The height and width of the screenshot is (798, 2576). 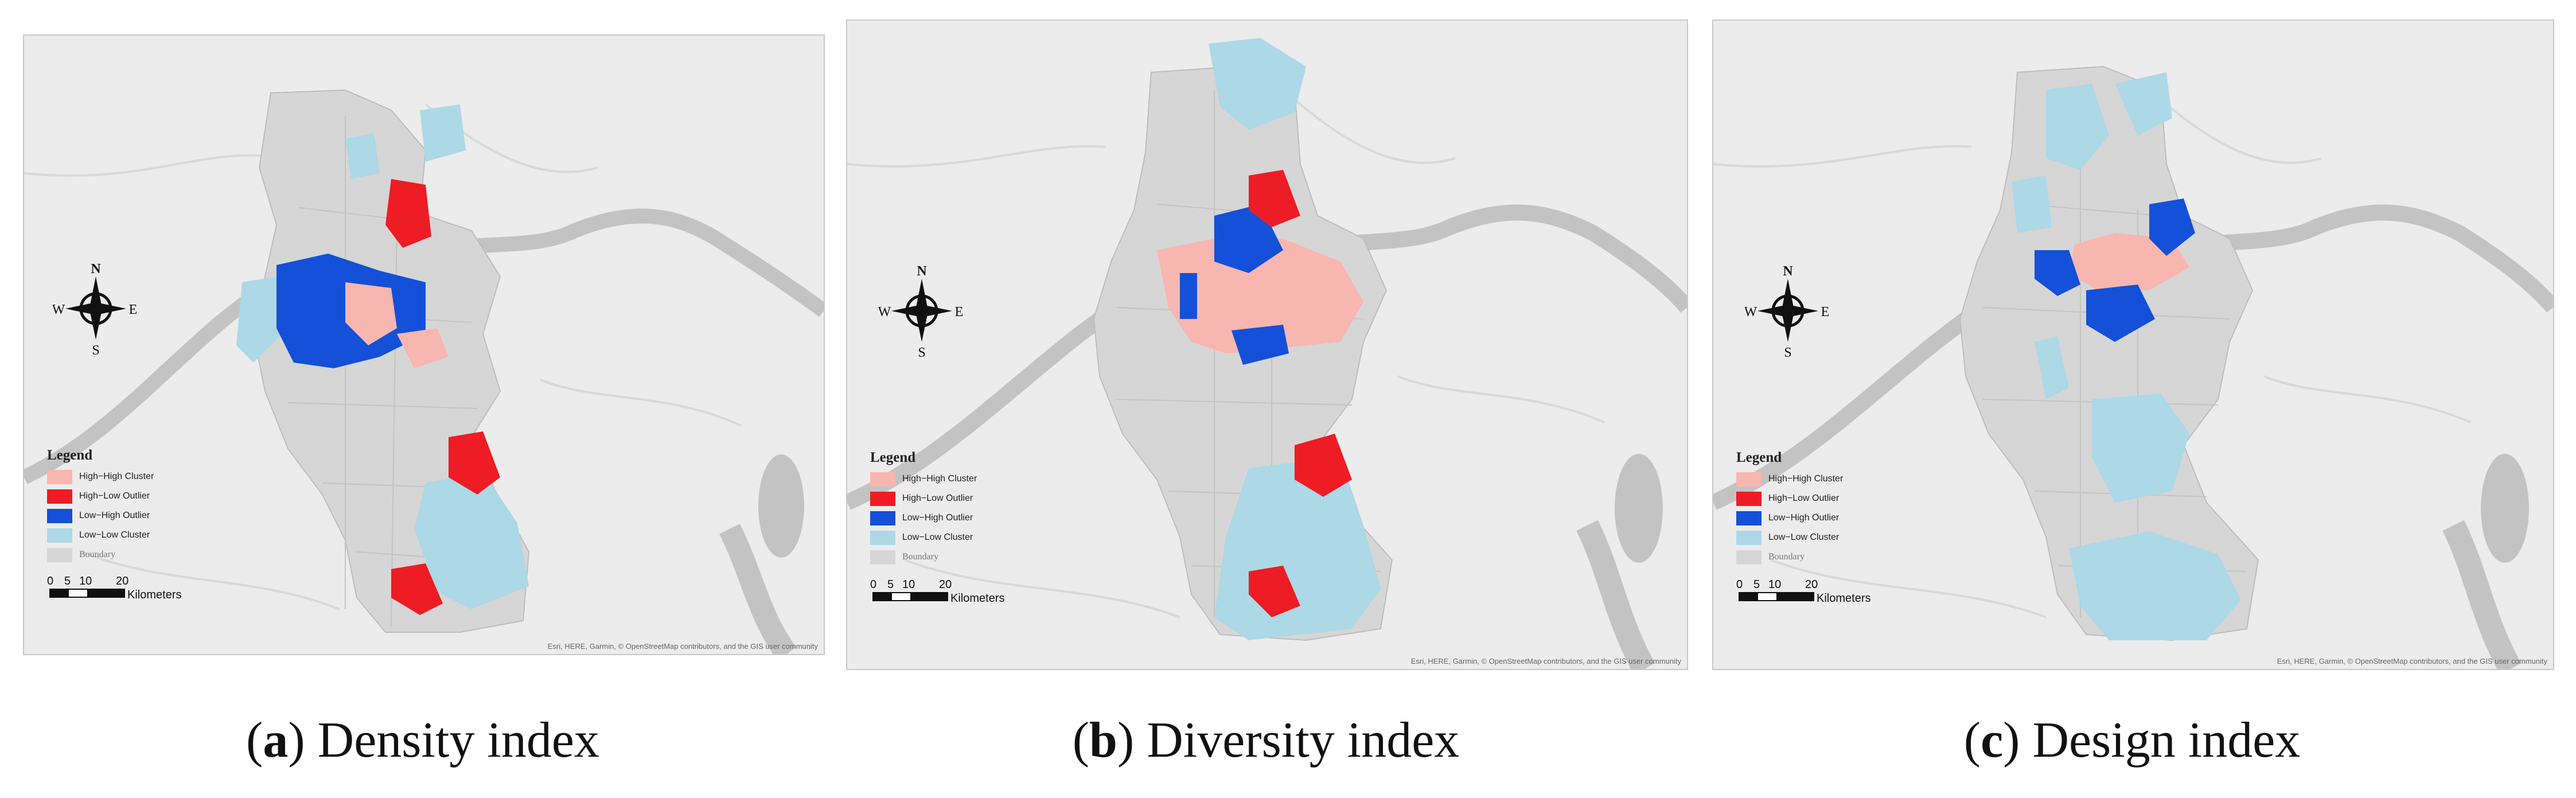 What do you see at coordinates (114, 588) in the screenshot?
I see `scale-bar: 0 5 10 20 Kilometers` at bounding box center [114, 588].